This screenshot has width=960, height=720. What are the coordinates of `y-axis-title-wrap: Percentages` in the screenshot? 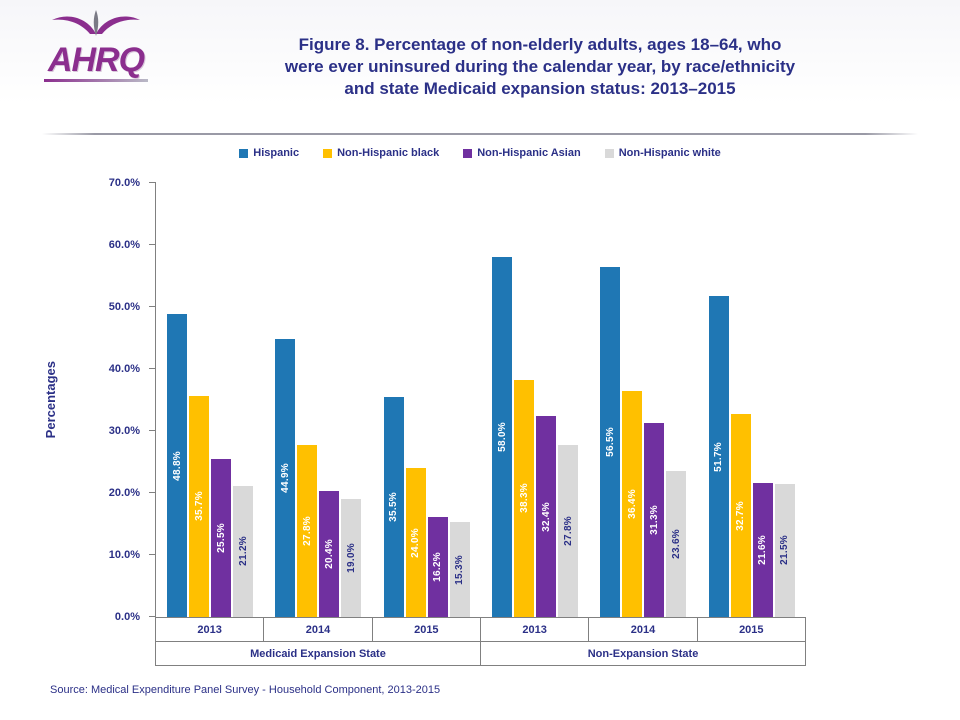 It's located at (50, 400).